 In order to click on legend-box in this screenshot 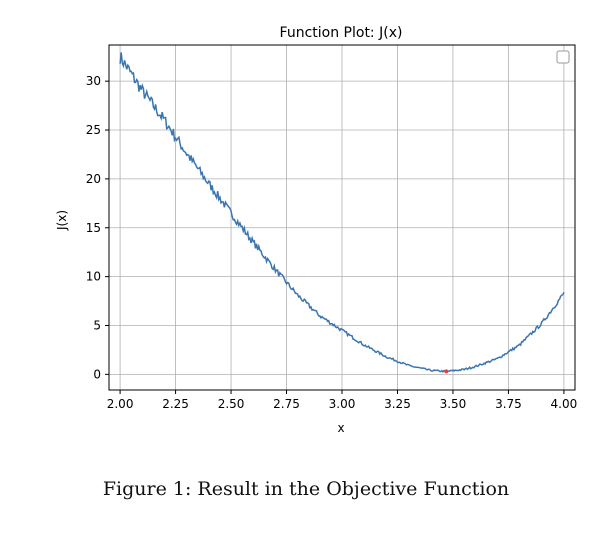, I will do `click(563, 57)`.